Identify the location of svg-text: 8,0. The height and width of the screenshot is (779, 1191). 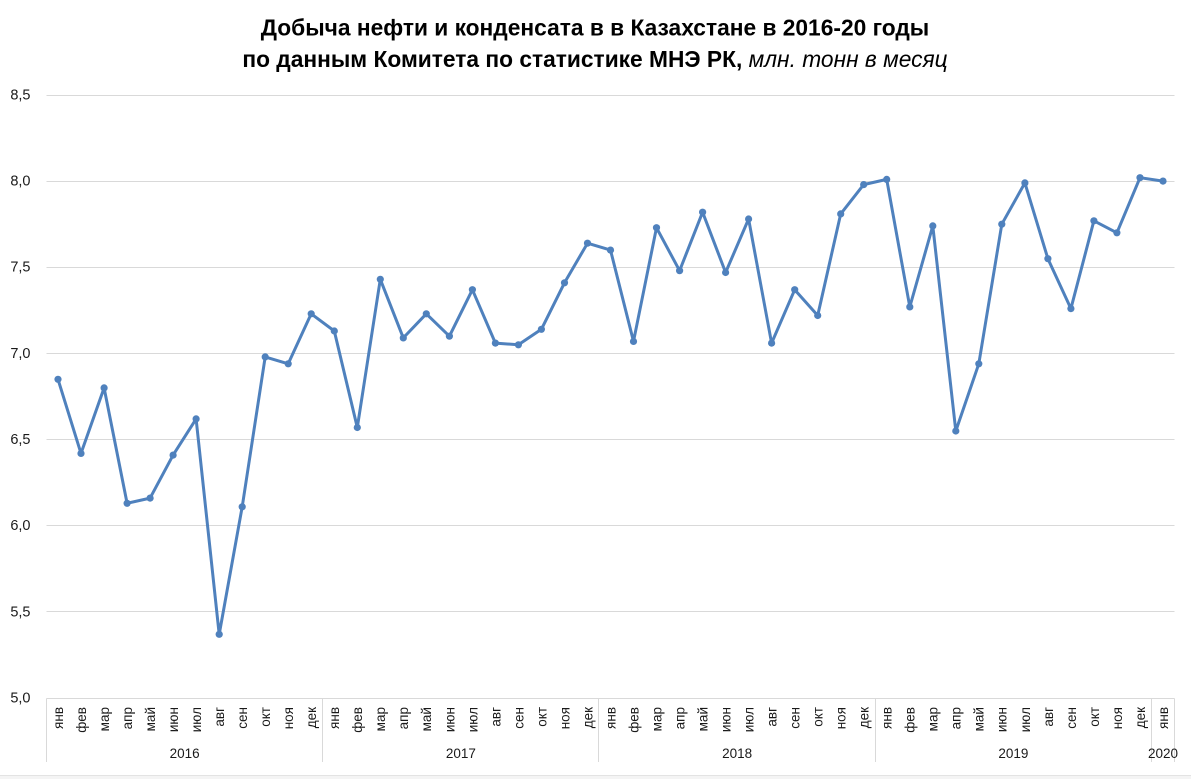
(20, 182).